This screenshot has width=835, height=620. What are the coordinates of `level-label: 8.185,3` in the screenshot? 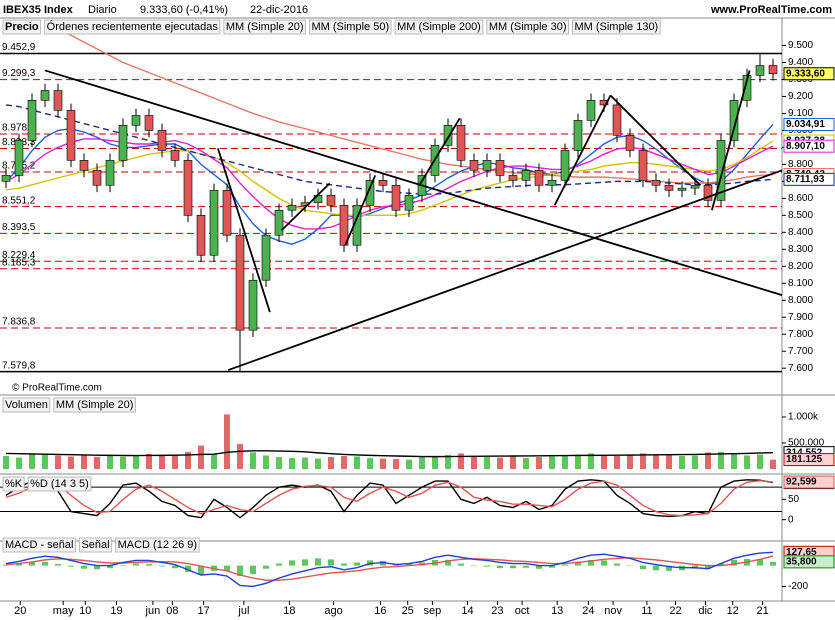 It's located at (19, 262).